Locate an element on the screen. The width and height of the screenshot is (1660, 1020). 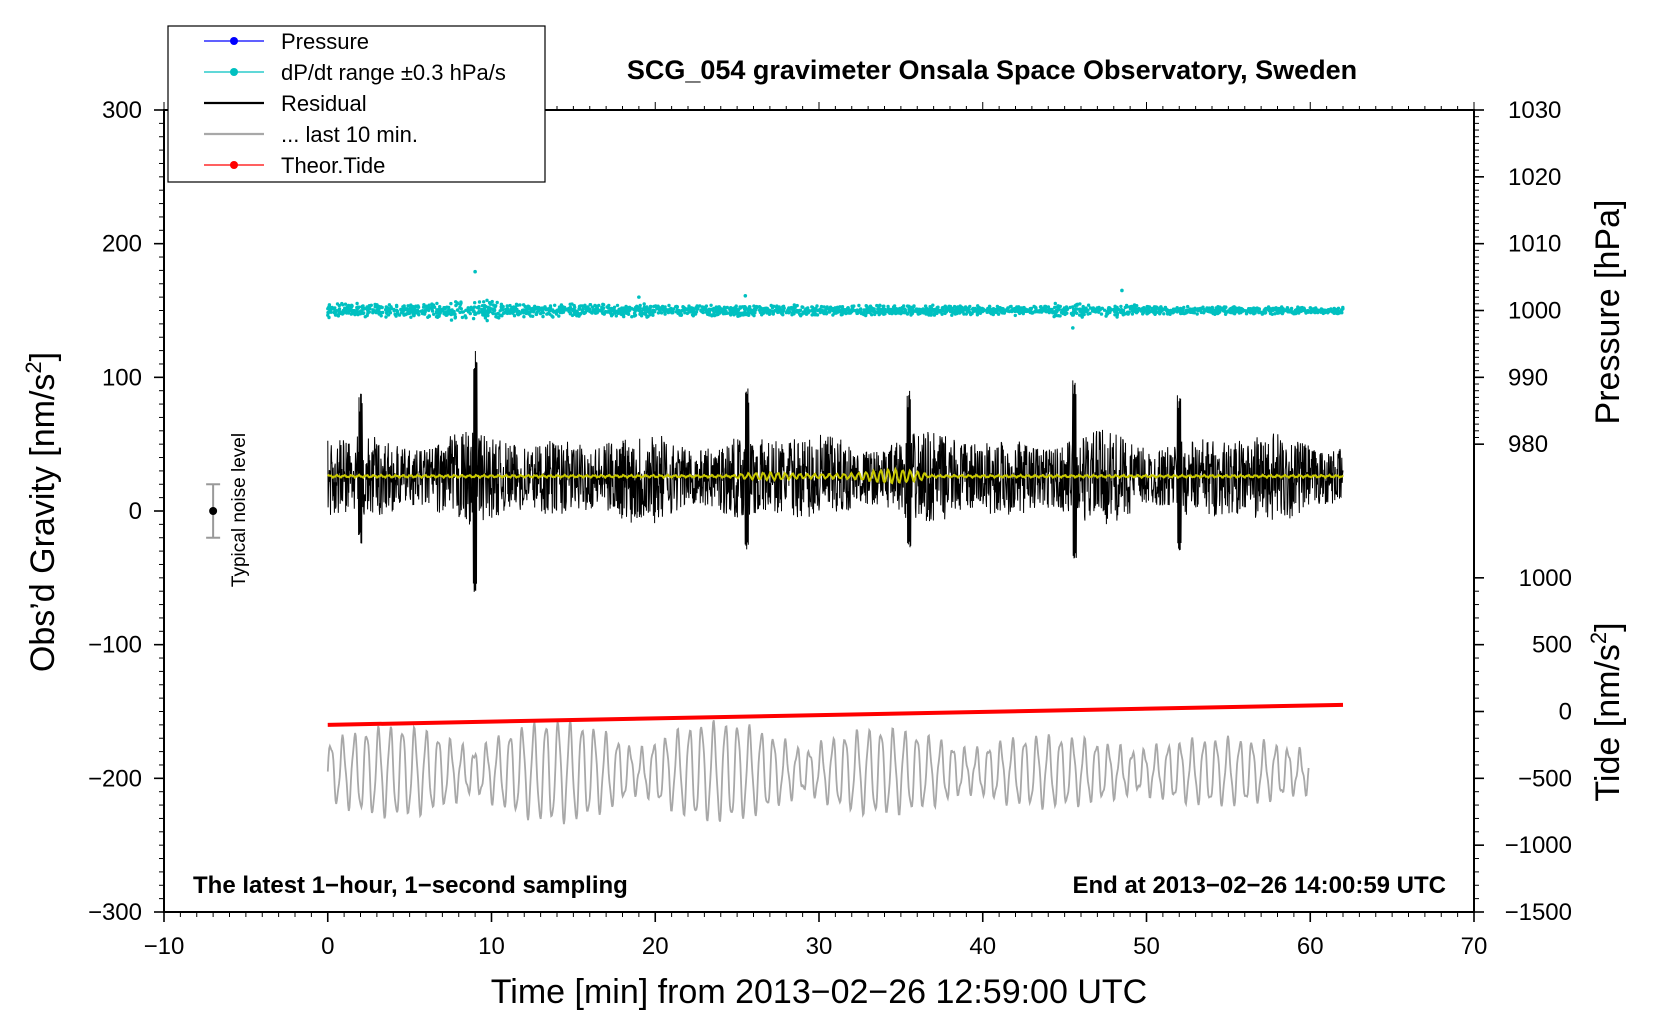
noise-level-indicator is located at coordinates (213, 511).